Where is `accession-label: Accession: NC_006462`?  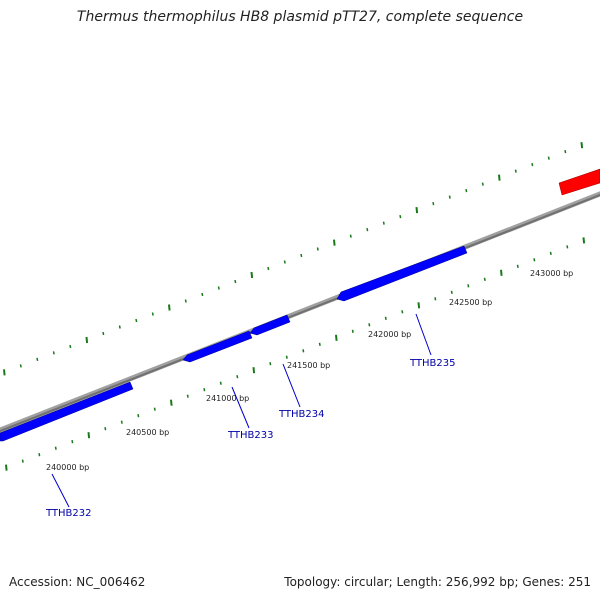 accession-label: Accession: NC_006462 is located at coordinates (77, 582).